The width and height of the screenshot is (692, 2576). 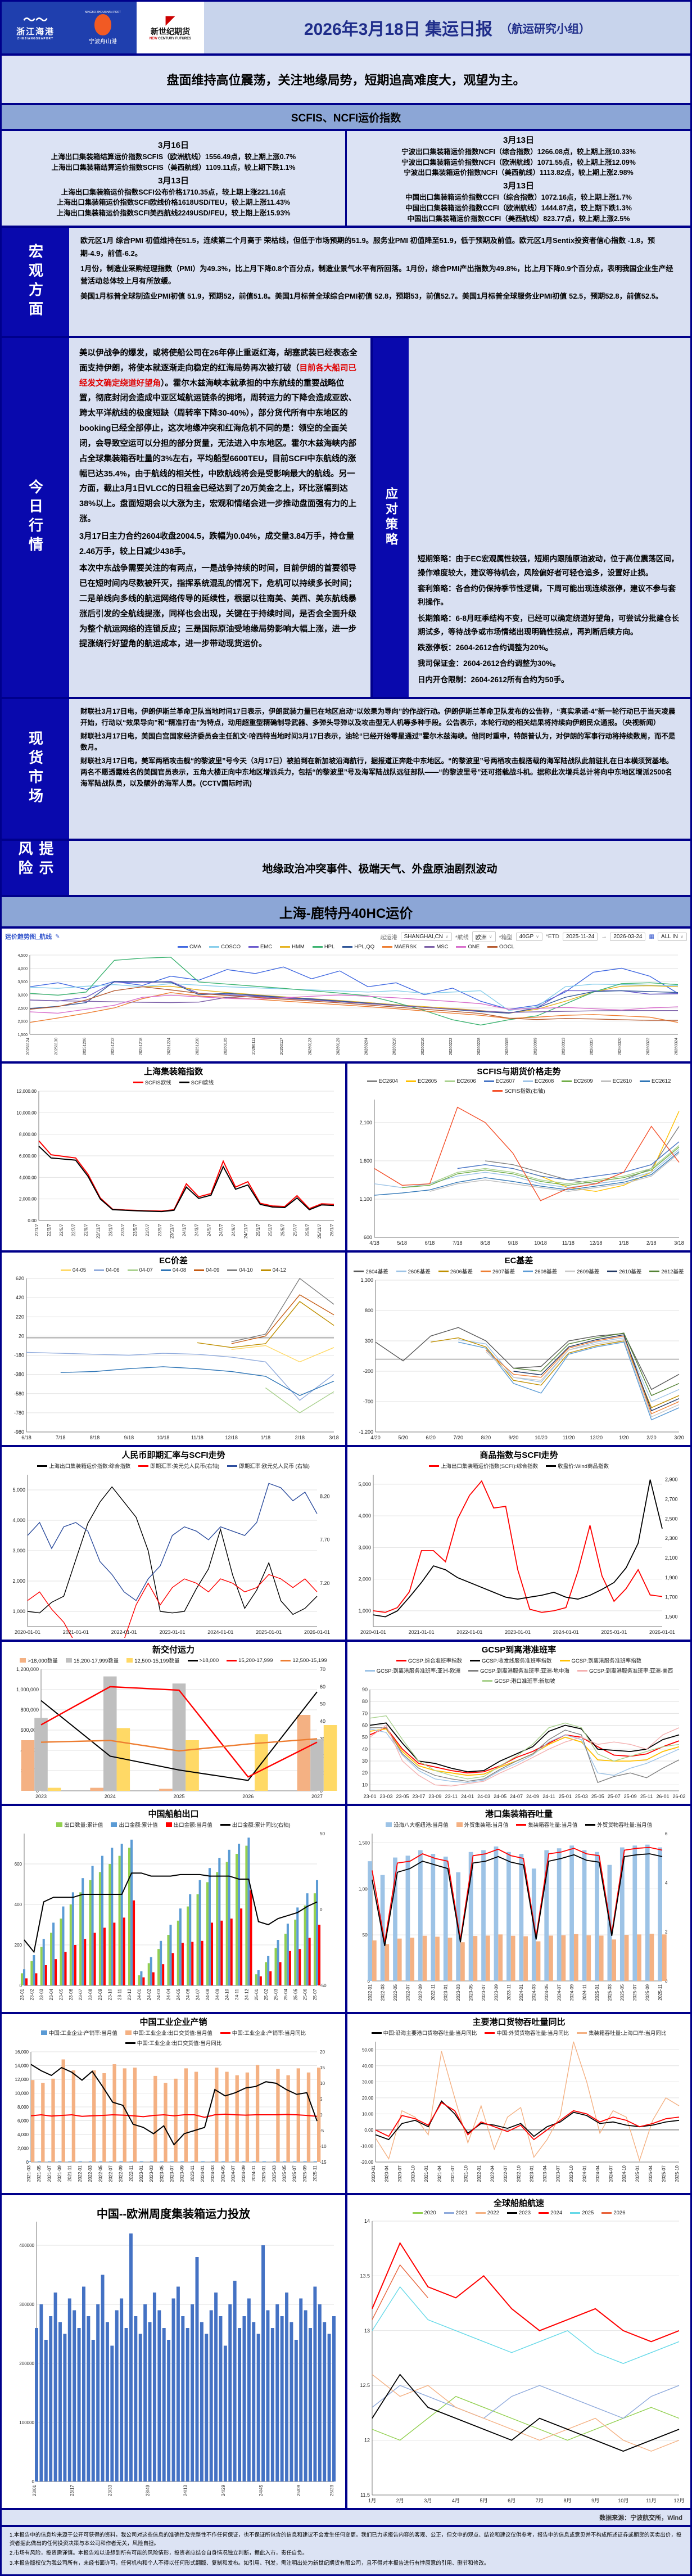 What do you see at coordinates (323, 1704) in the screenshot?
I see `svg-text: 50` at bounding box center [323, 1704].